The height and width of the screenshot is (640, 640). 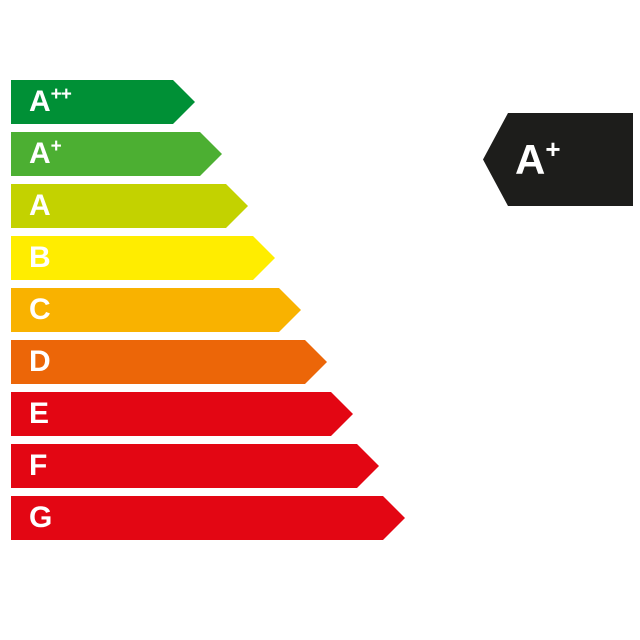 I want to click on scale-bar-suffix: ++, so click(x=61, y=94).